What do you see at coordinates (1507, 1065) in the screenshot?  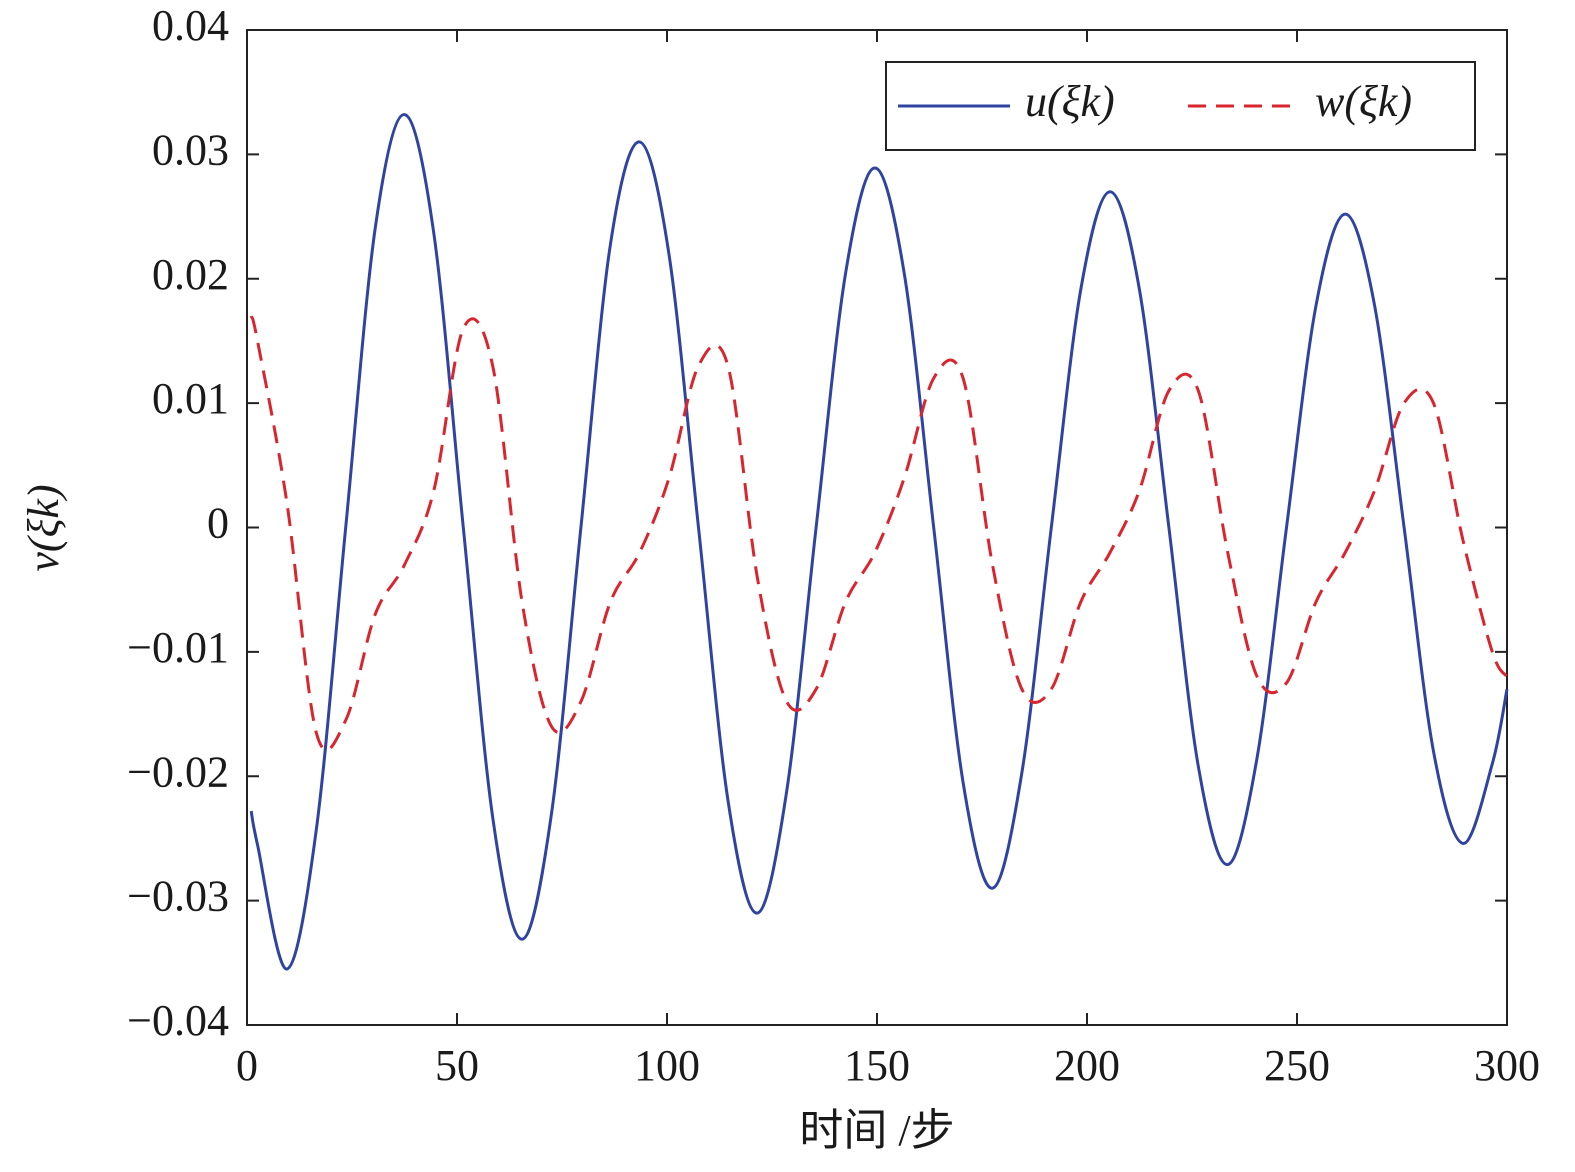 I see `x-tick-label: 300` at bounding box center [1507, 1065].